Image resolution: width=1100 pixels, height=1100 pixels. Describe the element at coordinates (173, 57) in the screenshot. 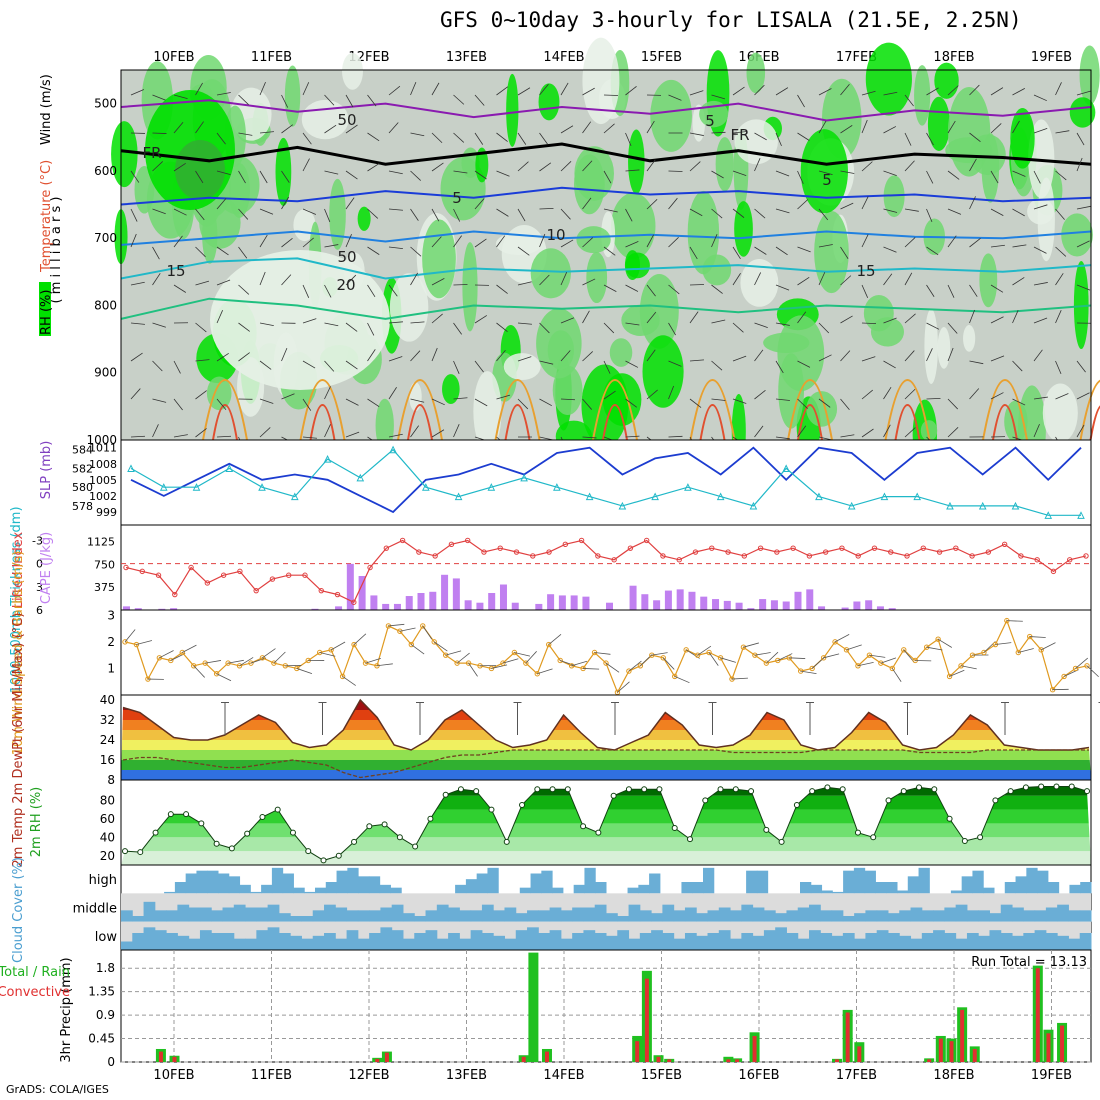

I see `top-date-tick: 10FEB` at that location.